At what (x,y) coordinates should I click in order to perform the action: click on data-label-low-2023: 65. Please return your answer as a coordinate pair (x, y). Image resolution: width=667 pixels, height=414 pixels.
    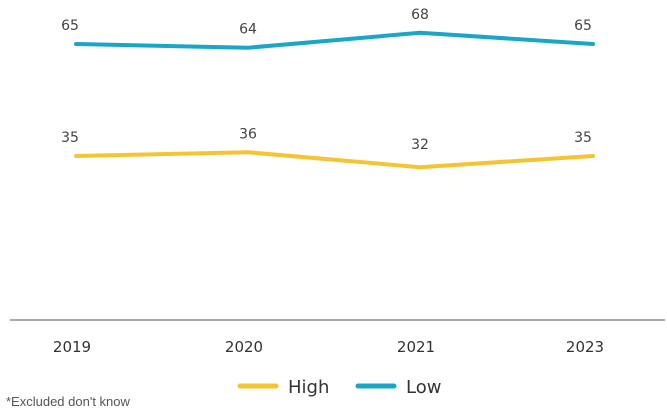
    Looking at the image, I should click on (583, 26).